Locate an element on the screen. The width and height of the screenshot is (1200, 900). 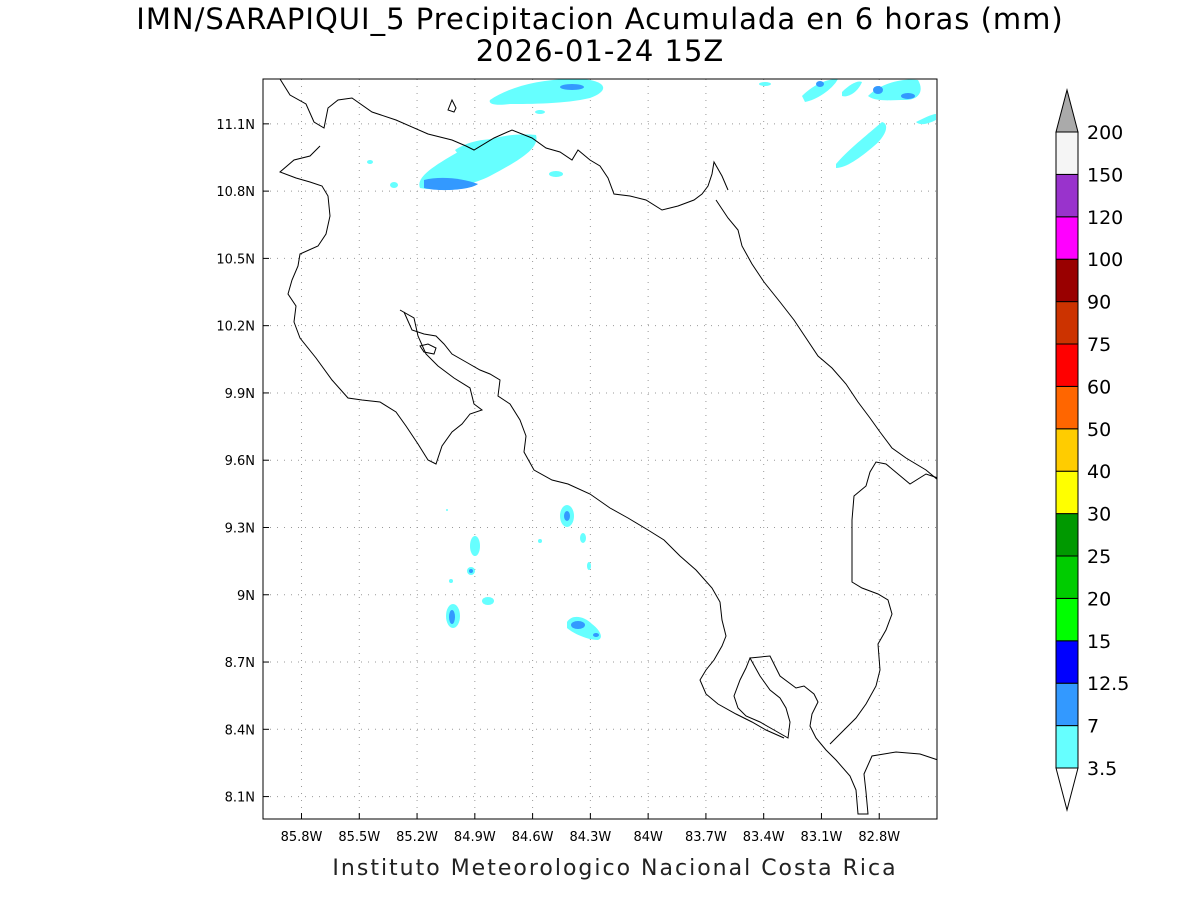
coastline-caribbean is located at coordinates (826, 339).